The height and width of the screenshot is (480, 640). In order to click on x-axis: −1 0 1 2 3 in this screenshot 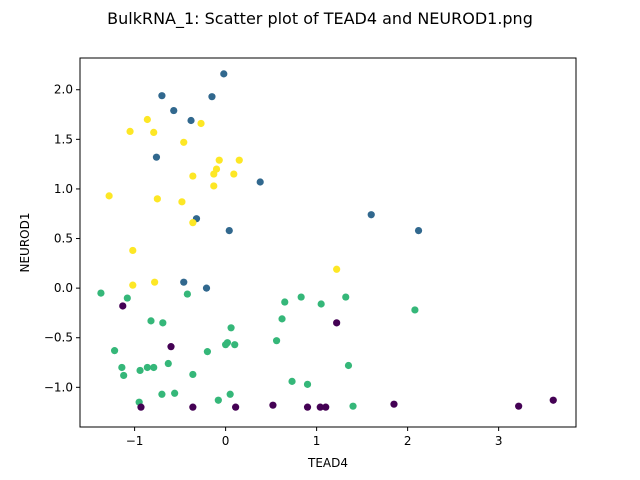, I will do `click(314, 437)`.